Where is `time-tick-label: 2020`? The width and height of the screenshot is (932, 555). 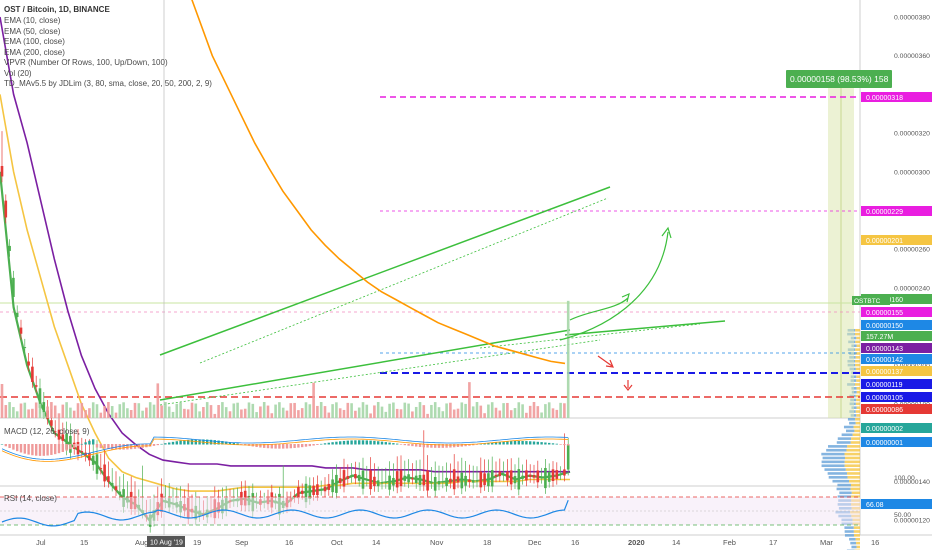
time-tick-label: 2020 is located at coordinates (636, 542).